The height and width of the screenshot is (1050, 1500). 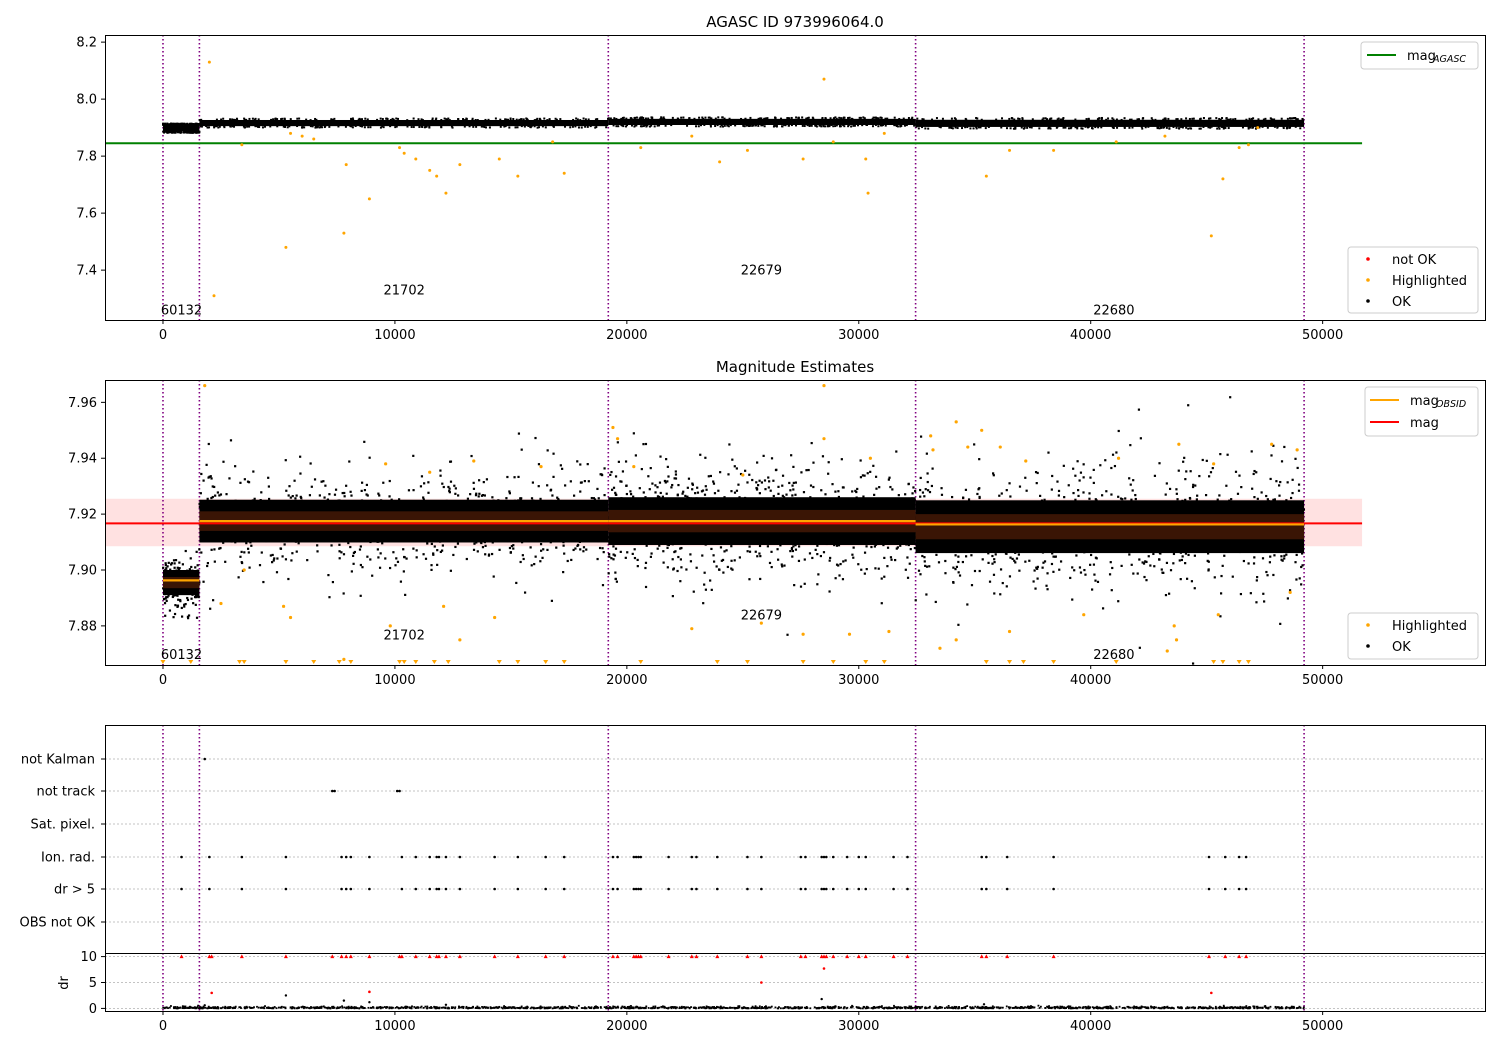 I want to click on legend-label: mag, so click(x=1424, y=401).